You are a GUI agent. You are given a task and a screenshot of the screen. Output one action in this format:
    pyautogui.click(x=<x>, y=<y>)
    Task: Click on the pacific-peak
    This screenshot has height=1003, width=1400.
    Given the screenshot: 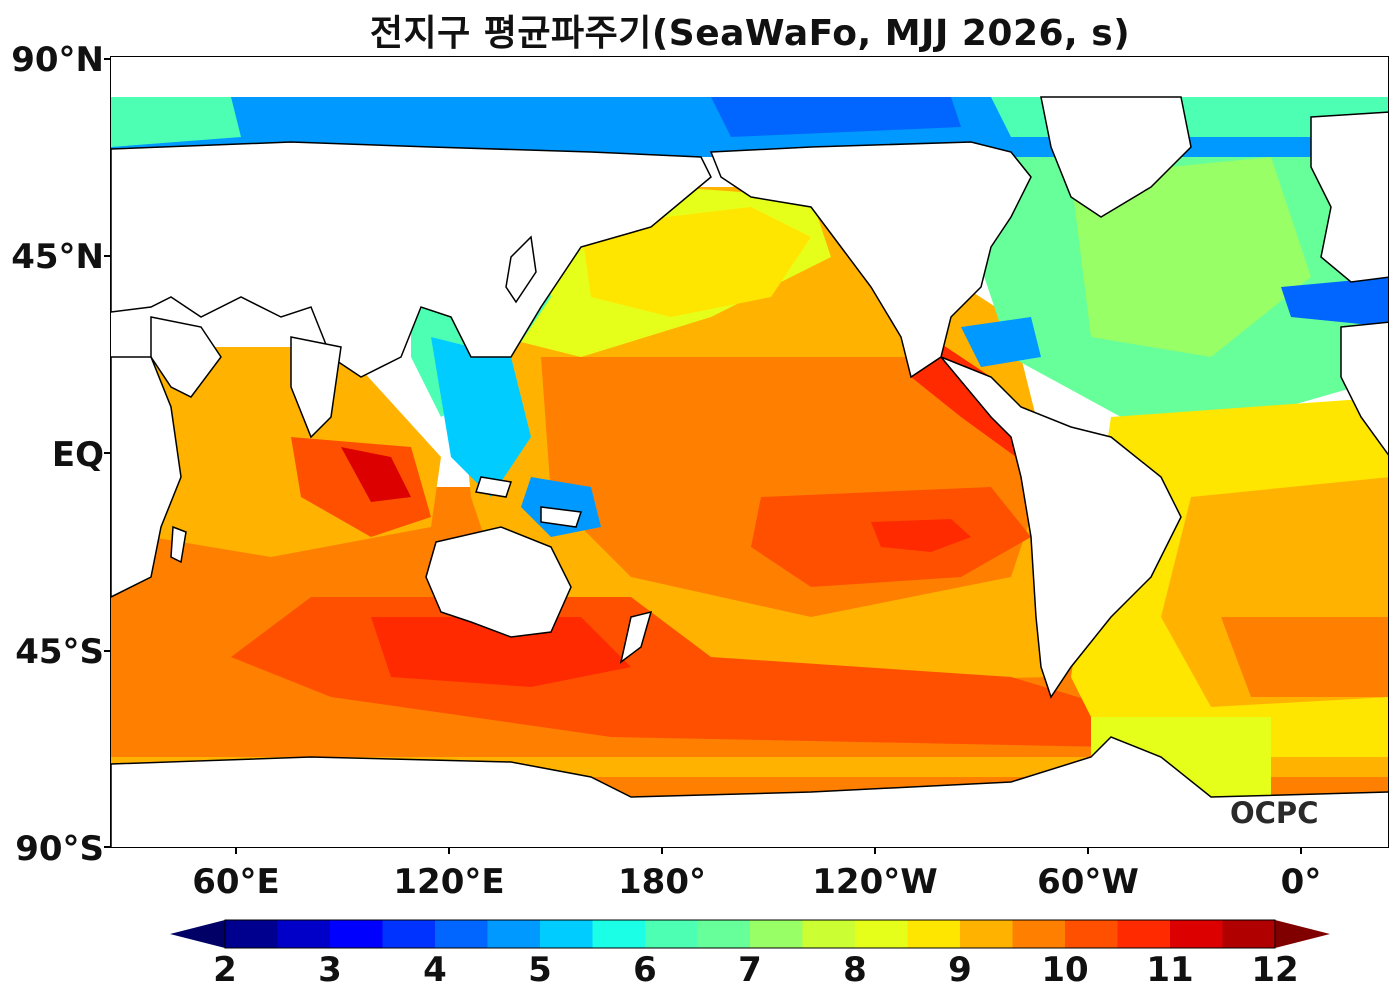 What is the action you would take?
    pyautogui.click(x=921, y=535)
    